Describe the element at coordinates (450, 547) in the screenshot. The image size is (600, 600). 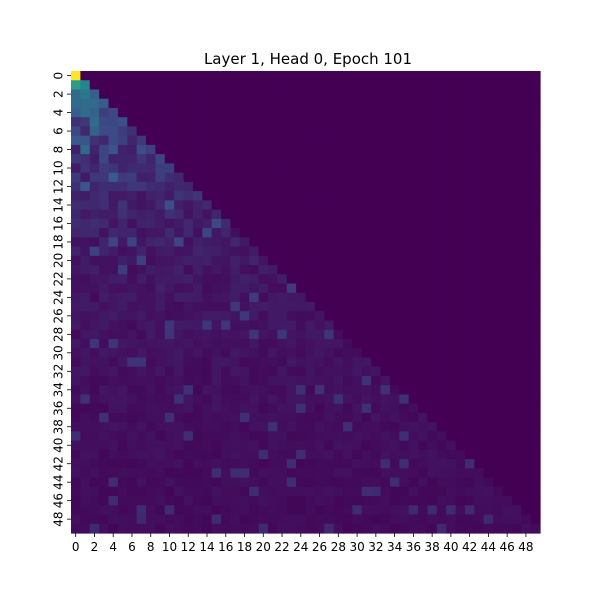
I see `x-tick-label: 40` at that location.